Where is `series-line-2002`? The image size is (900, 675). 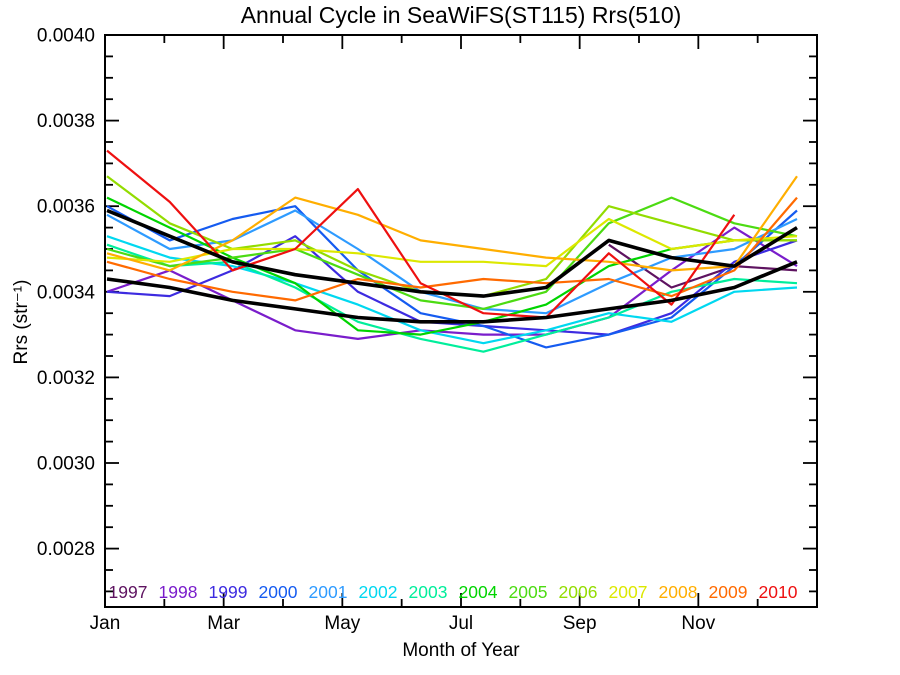
series-line-2002 is located at coordinates (452, 290).